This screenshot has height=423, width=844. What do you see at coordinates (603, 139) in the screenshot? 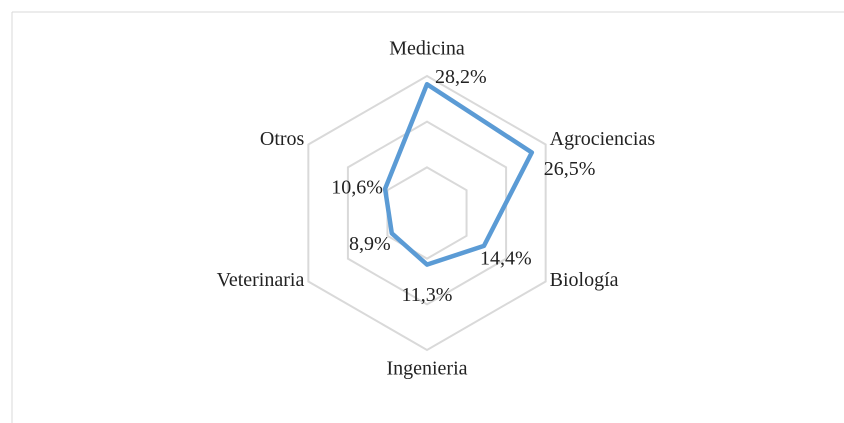
I see `category-label: Agrociencias` at bounding box center [603, 139].